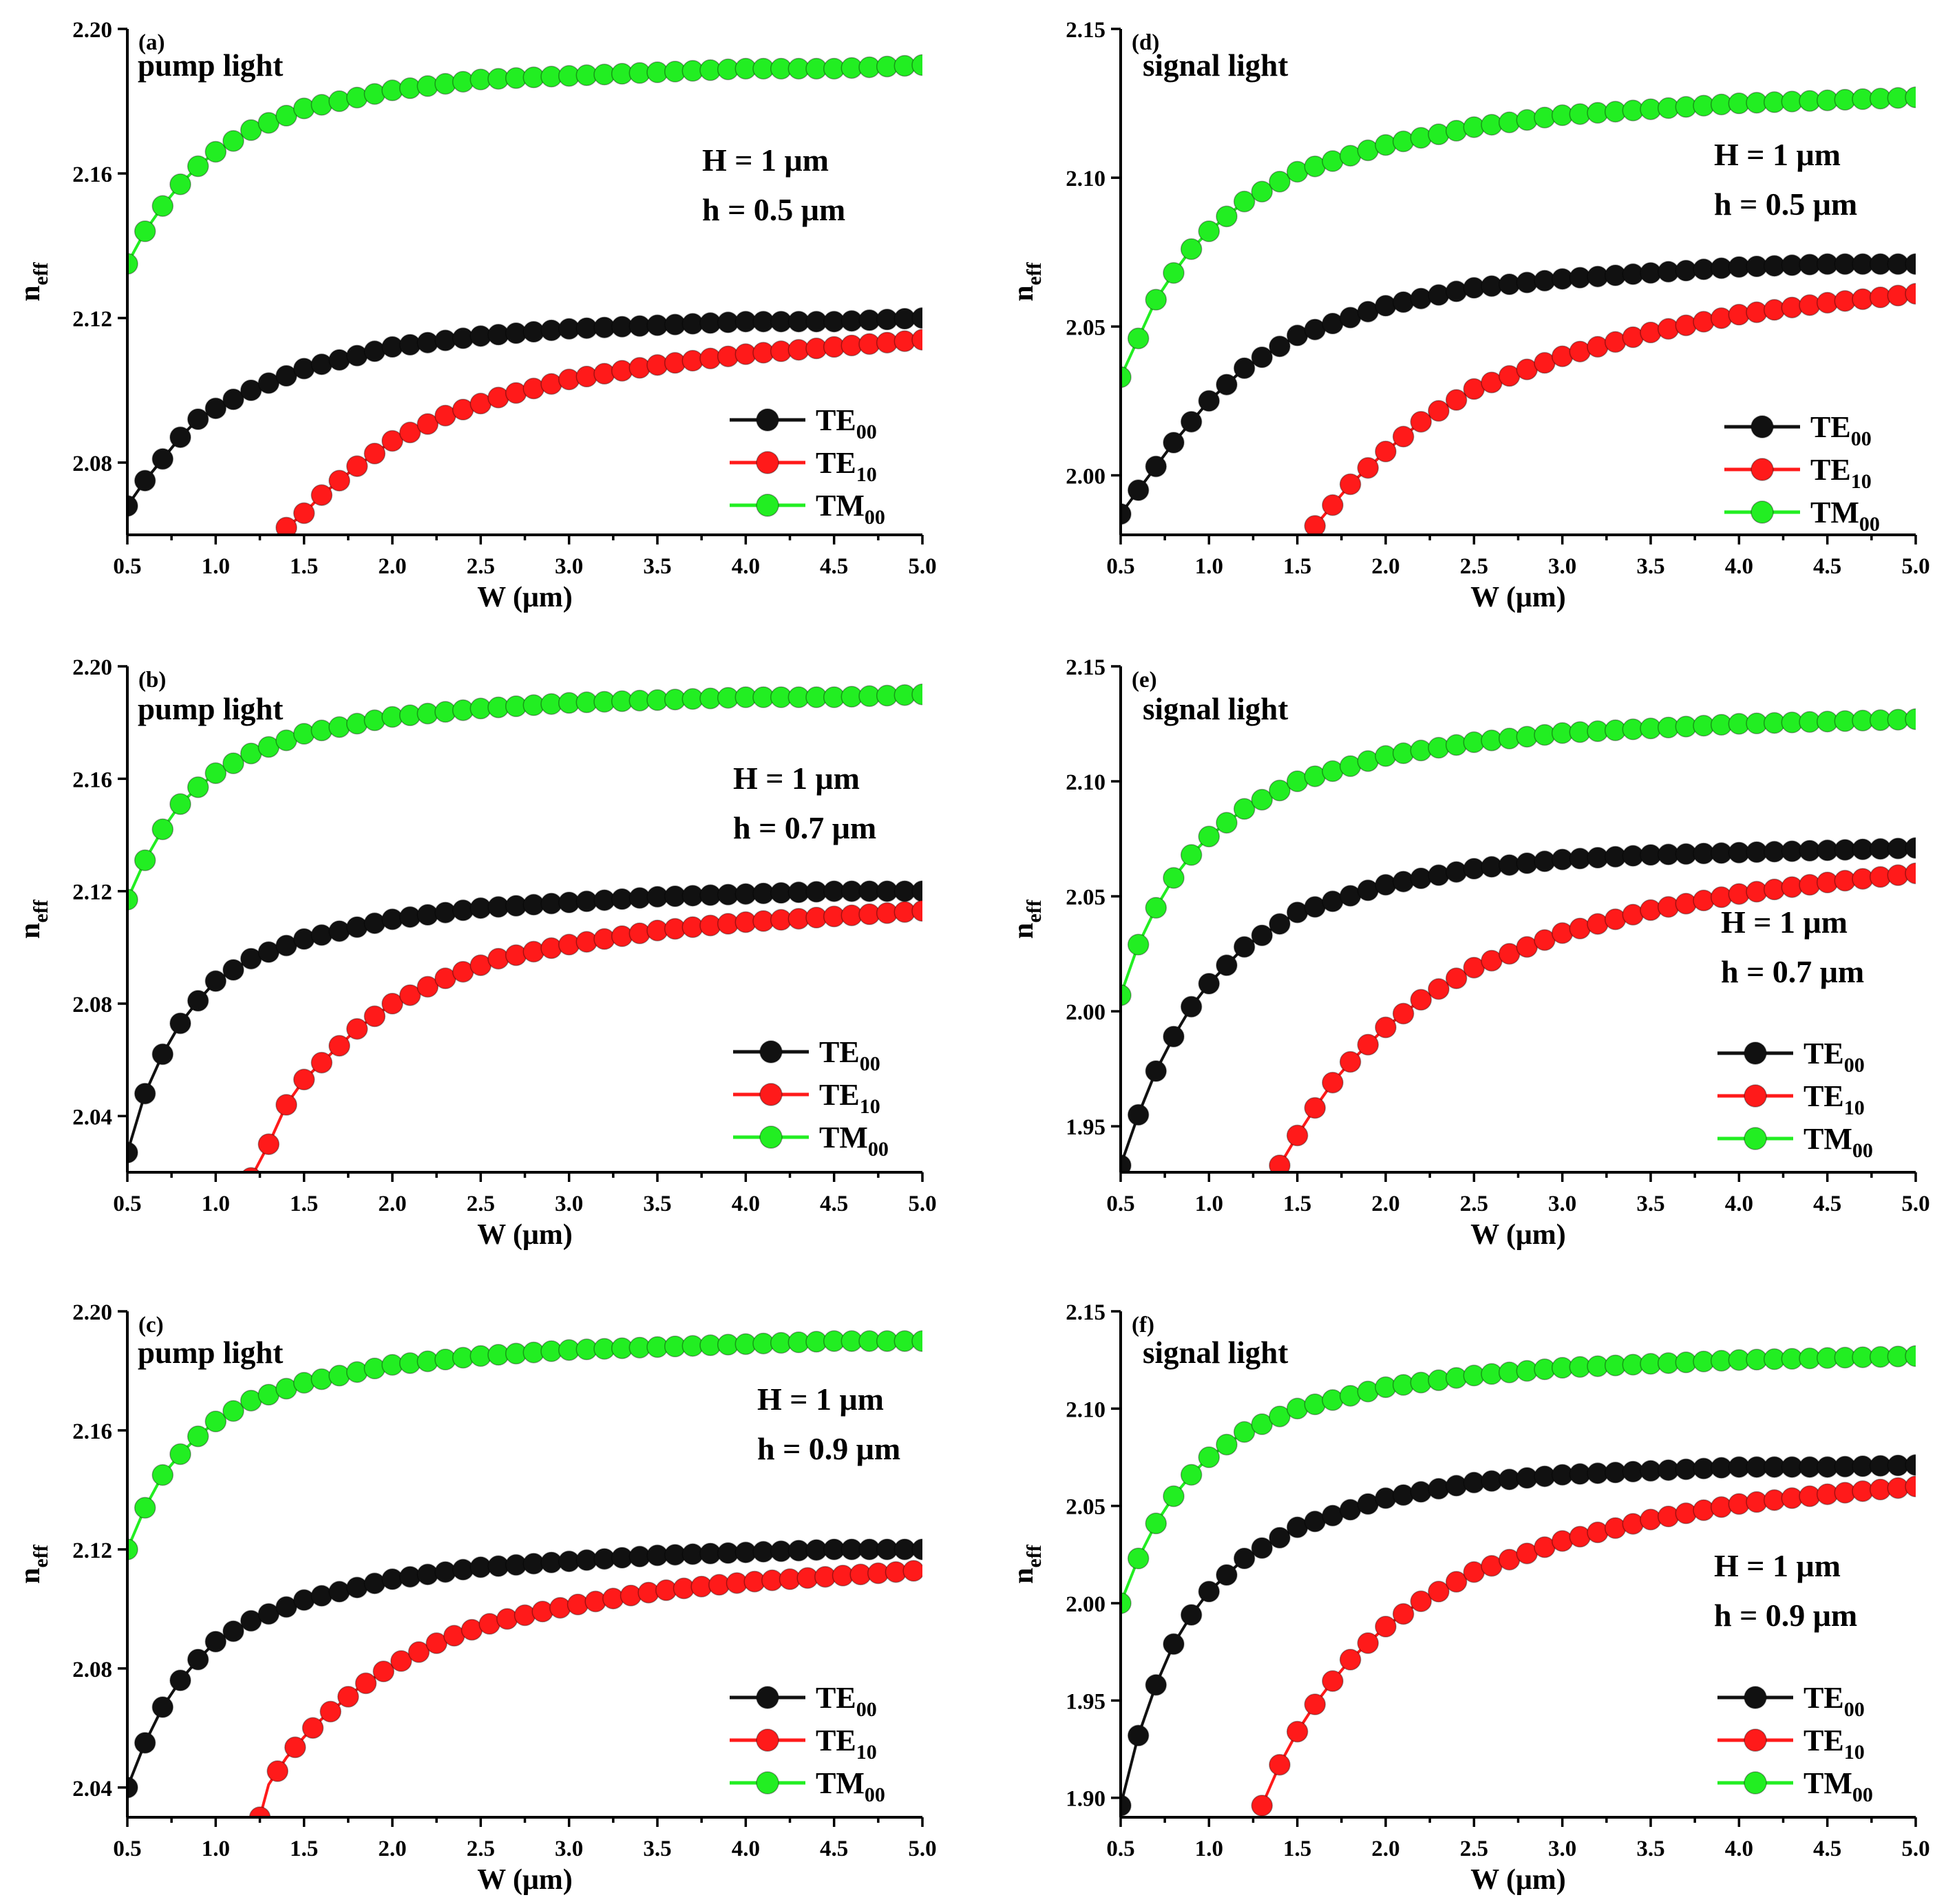 Image resolution: width=1946 pixels, height=1904 pixels. What do you see at coordinates (211, 1352) in the screenshot?
I see `panel-title: pump light` at bounding box center [211, 1352].